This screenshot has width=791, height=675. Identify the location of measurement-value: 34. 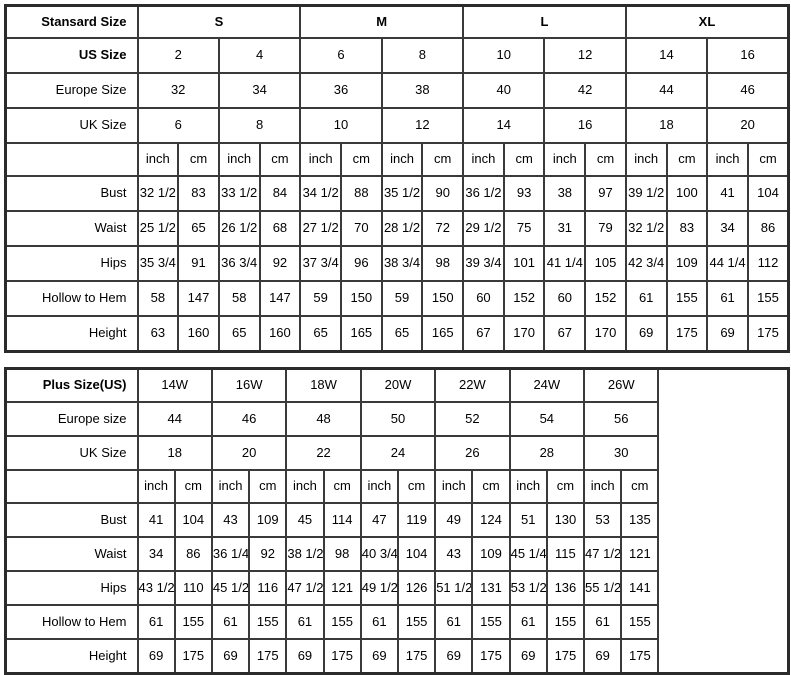
(156, 554).